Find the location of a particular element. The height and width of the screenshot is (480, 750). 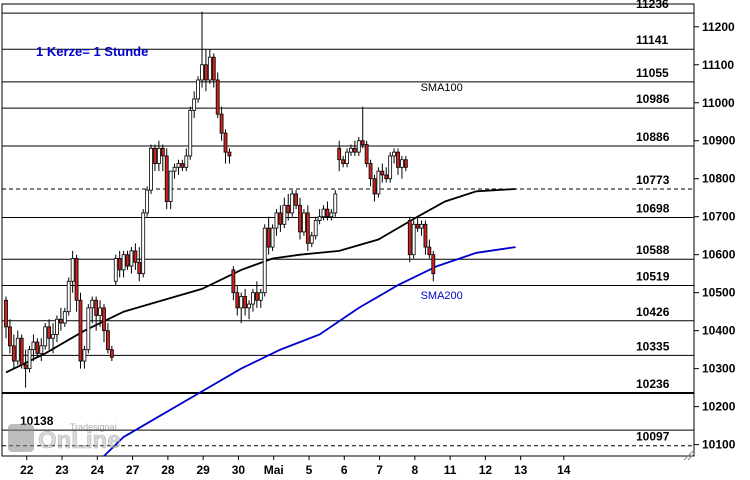

x-tick-label: 13 is located at coordinates (521, 470).